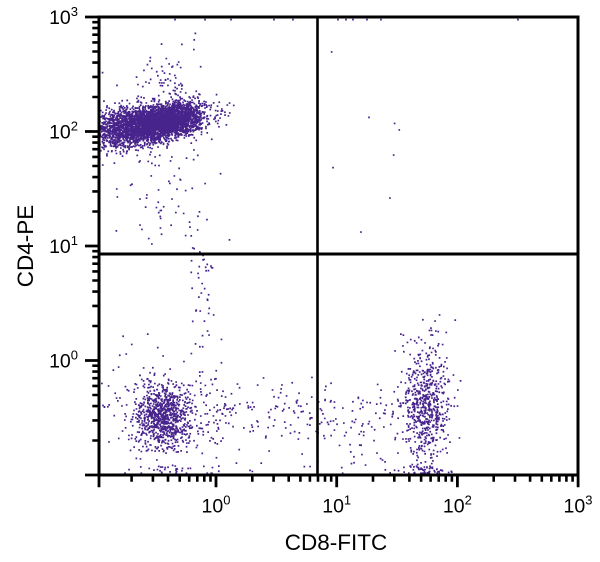 Image resolution: width=600 pixels, height=562 pixels. What do you see at coordinates (336, 542) in the screenshot?
I see `svg-text: CD8-FITC` at bounding box center [336, 542].